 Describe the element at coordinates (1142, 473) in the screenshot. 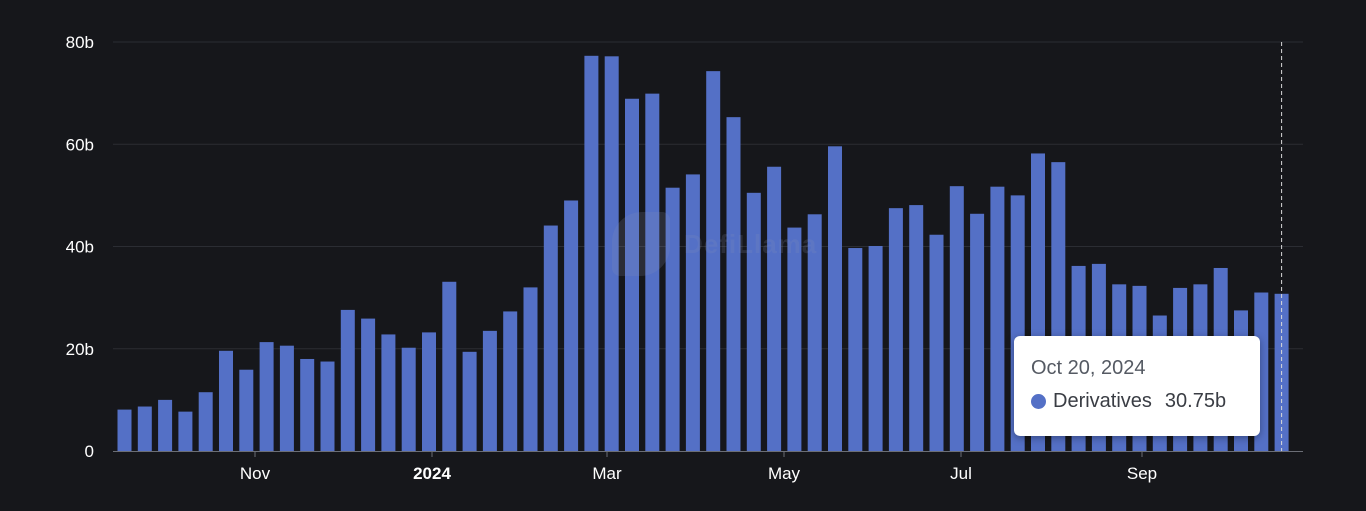

I see `x-tick-label: Sep` at that location.